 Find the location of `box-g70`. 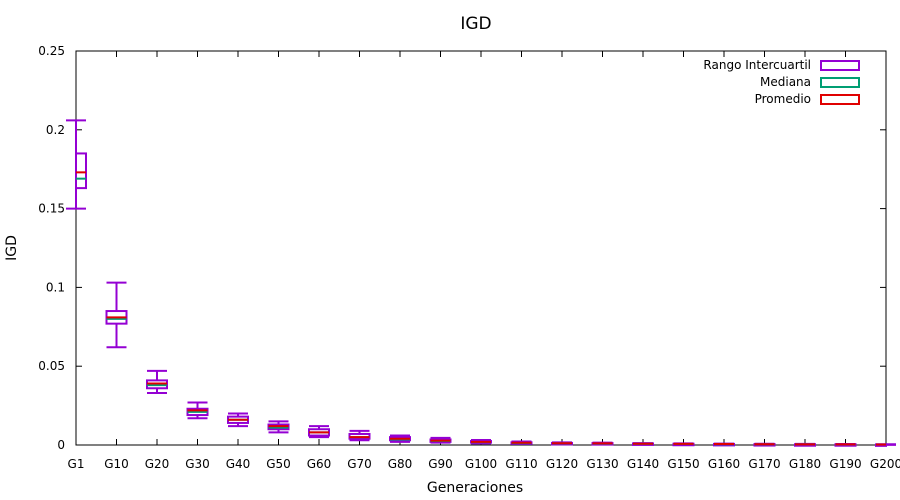

box-g70 is located at coordinates (359, 435).